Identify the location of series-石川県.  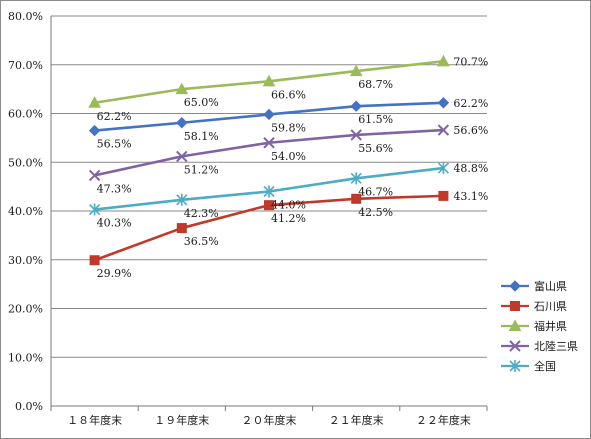
(269, 228).